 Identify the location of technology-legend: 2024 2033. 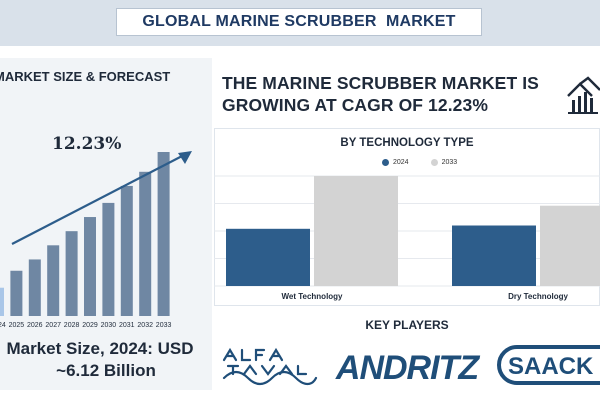
(430, 162).